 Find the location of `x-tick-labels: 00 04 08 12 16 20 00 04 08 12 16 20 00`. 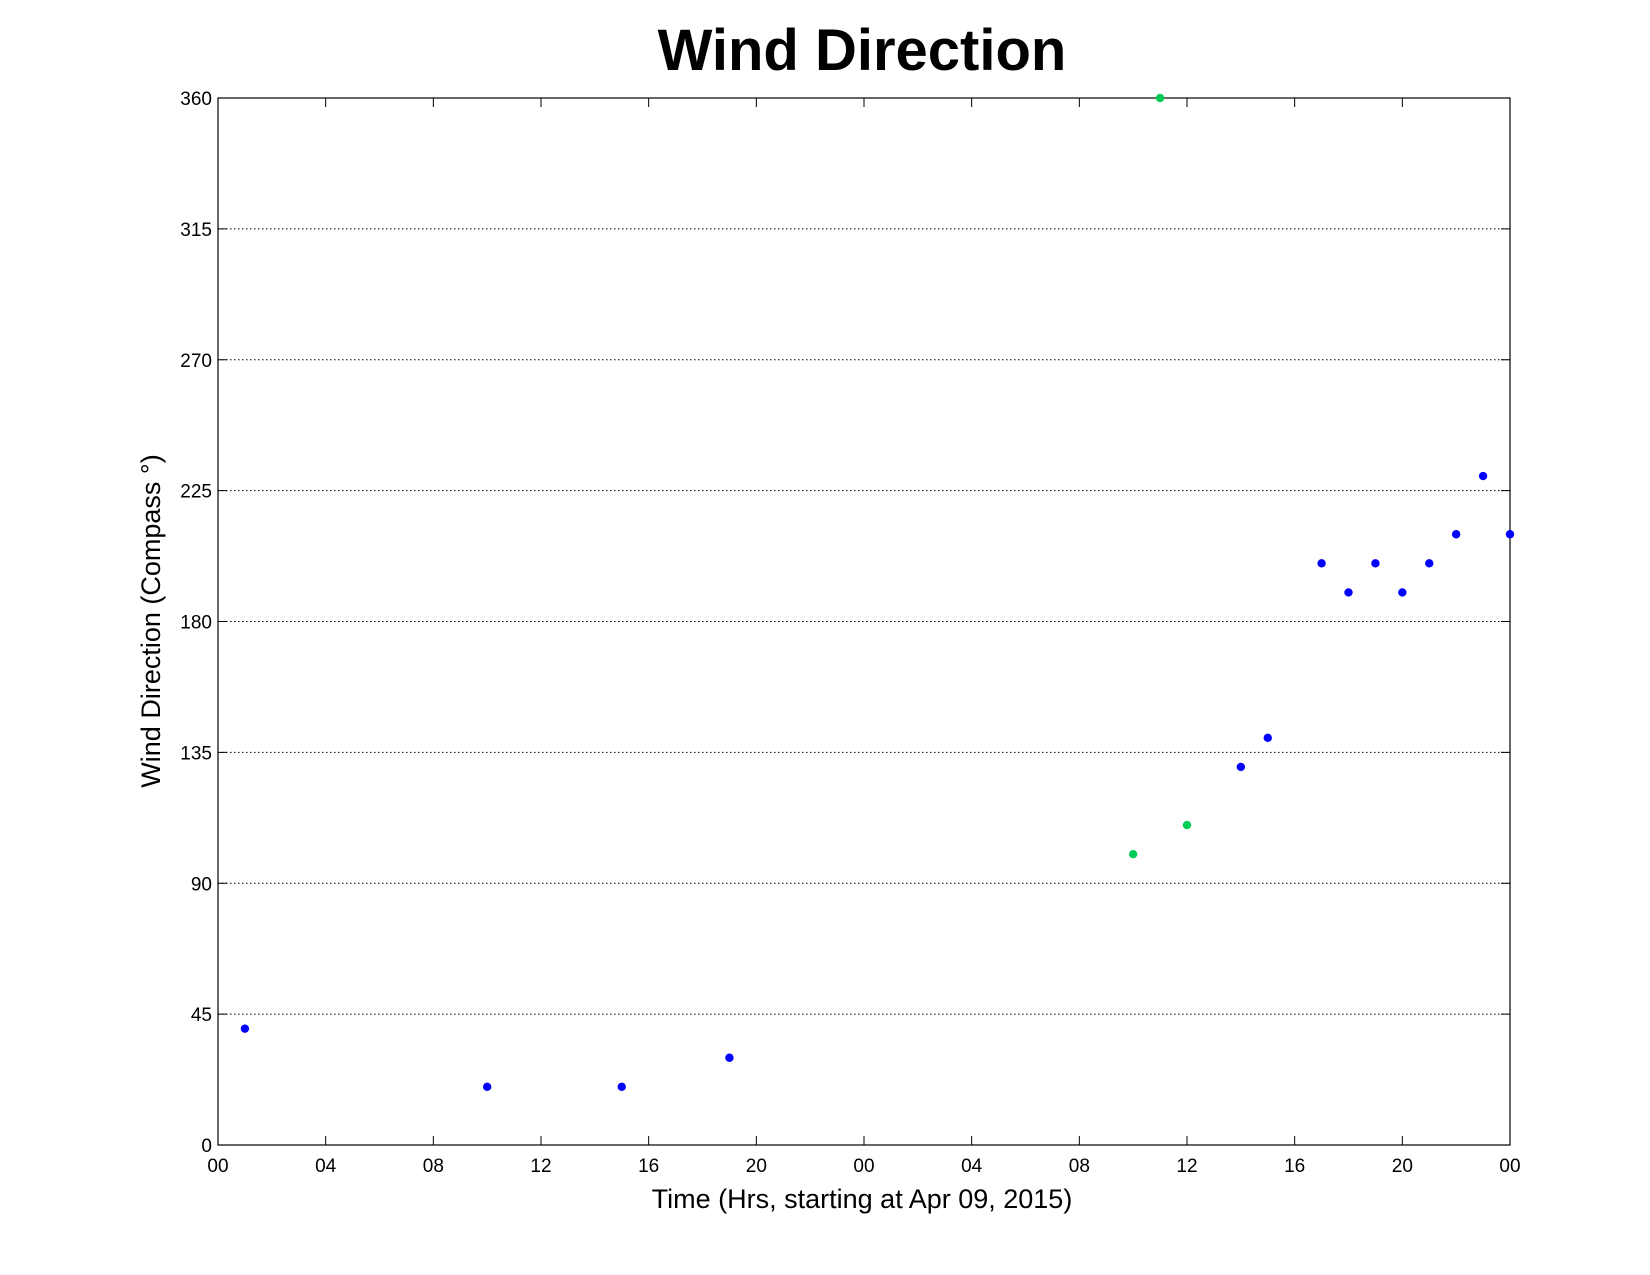

x-tick-labels: 00 04 08 12 16 20 00 04 08 12 16 20 00 is located at coordinates (863, 1166).